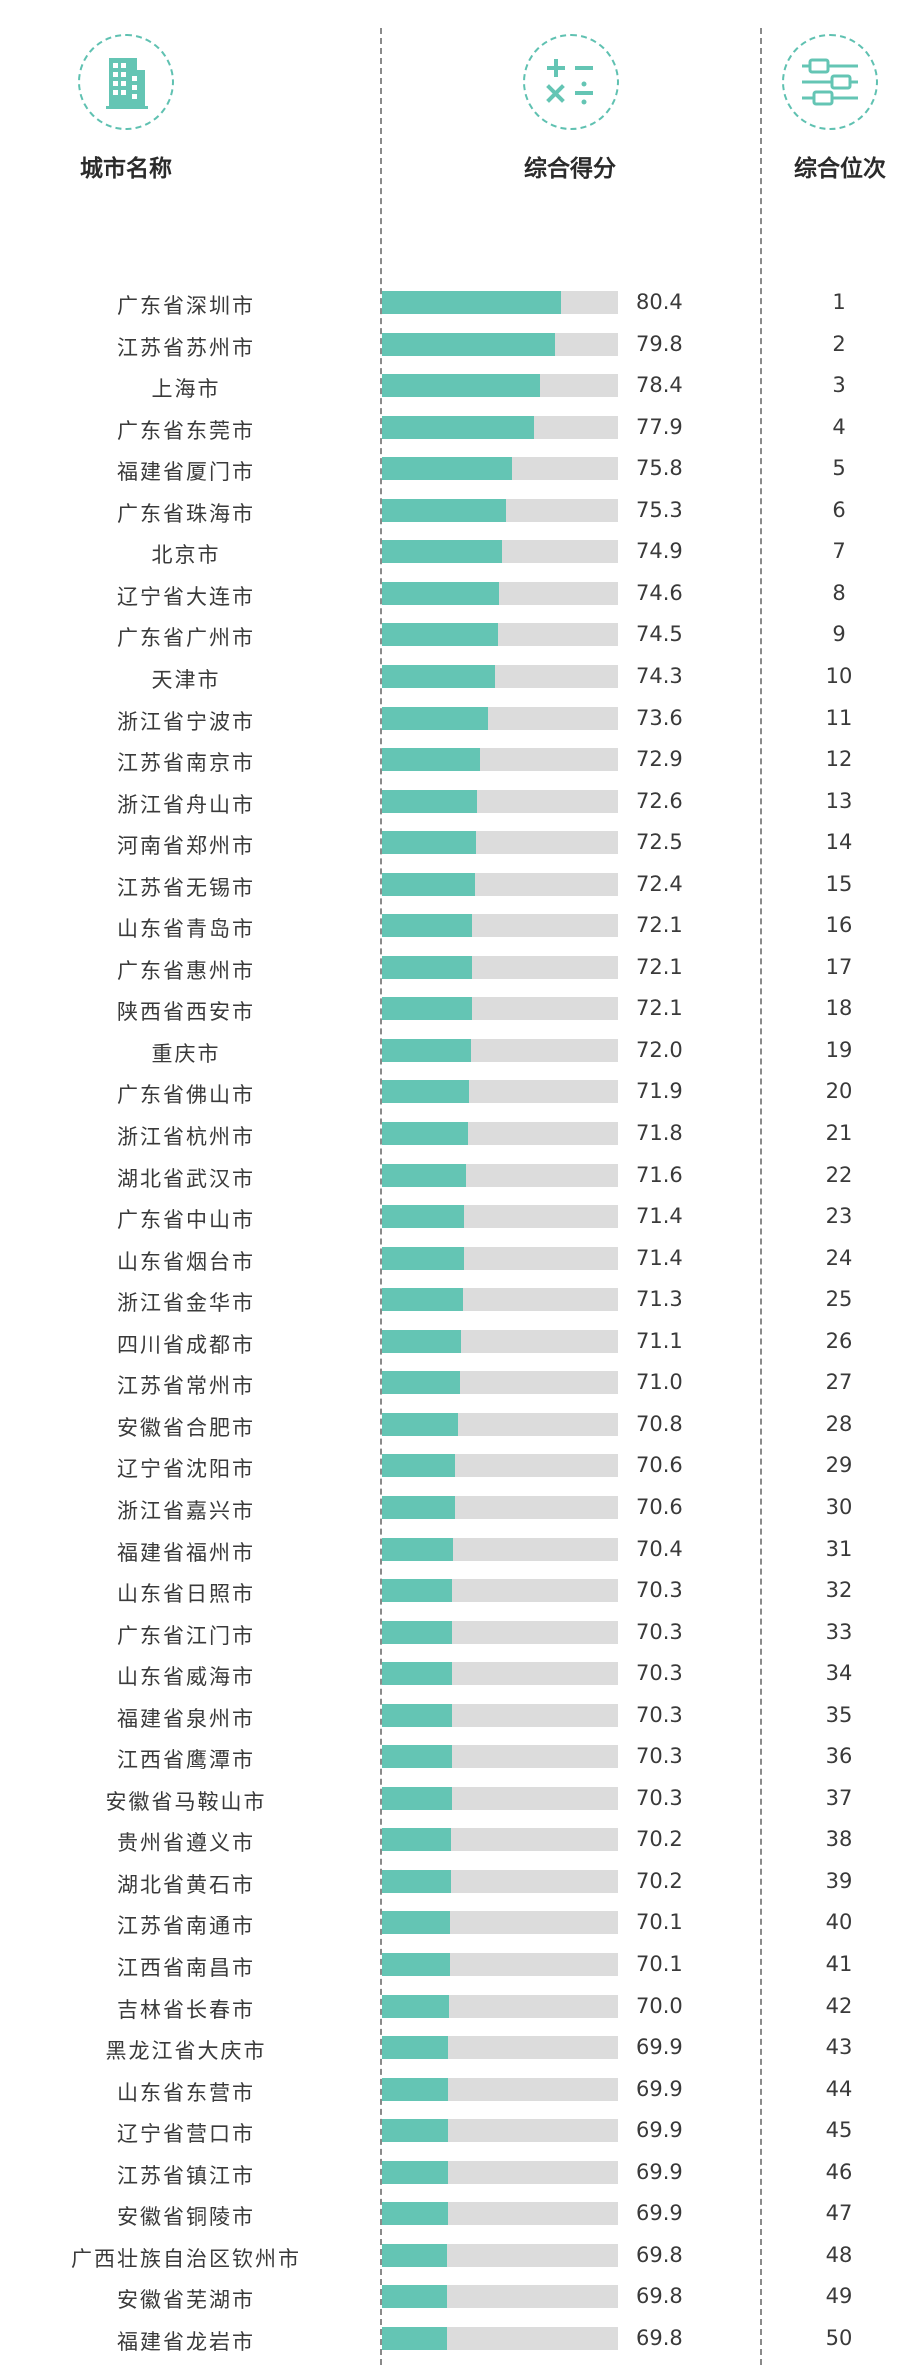 Image resolution: width=902 pixels, height=2365 pixels. I want to click on score-value: 72.0, so click(659, 1049).